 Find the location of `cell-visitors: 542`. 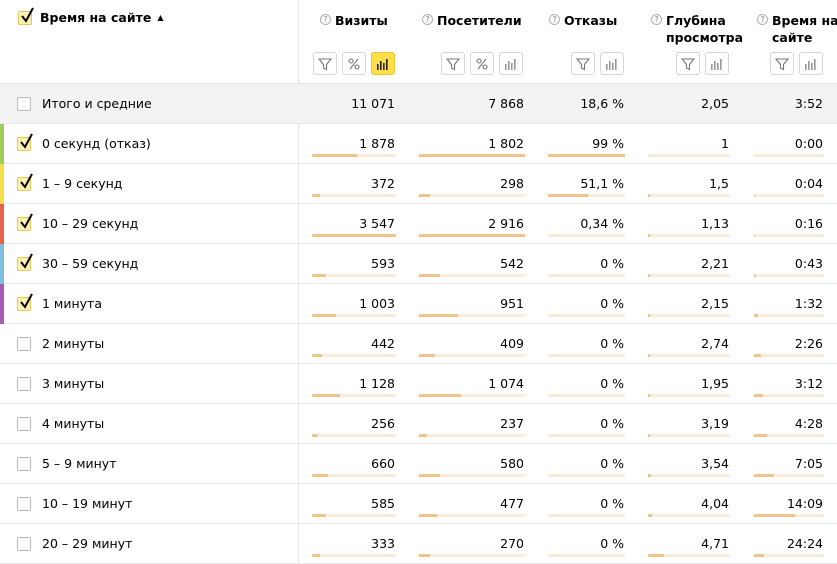

cell-visitors: 542 is located at coordinates (512, 263).